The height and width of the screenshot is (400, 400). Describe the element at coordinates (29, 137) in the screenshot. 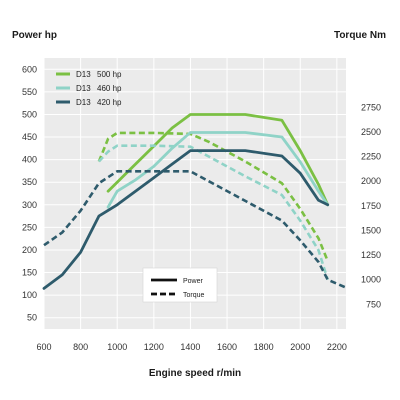

I see `power-tick-label: 450` at that location.